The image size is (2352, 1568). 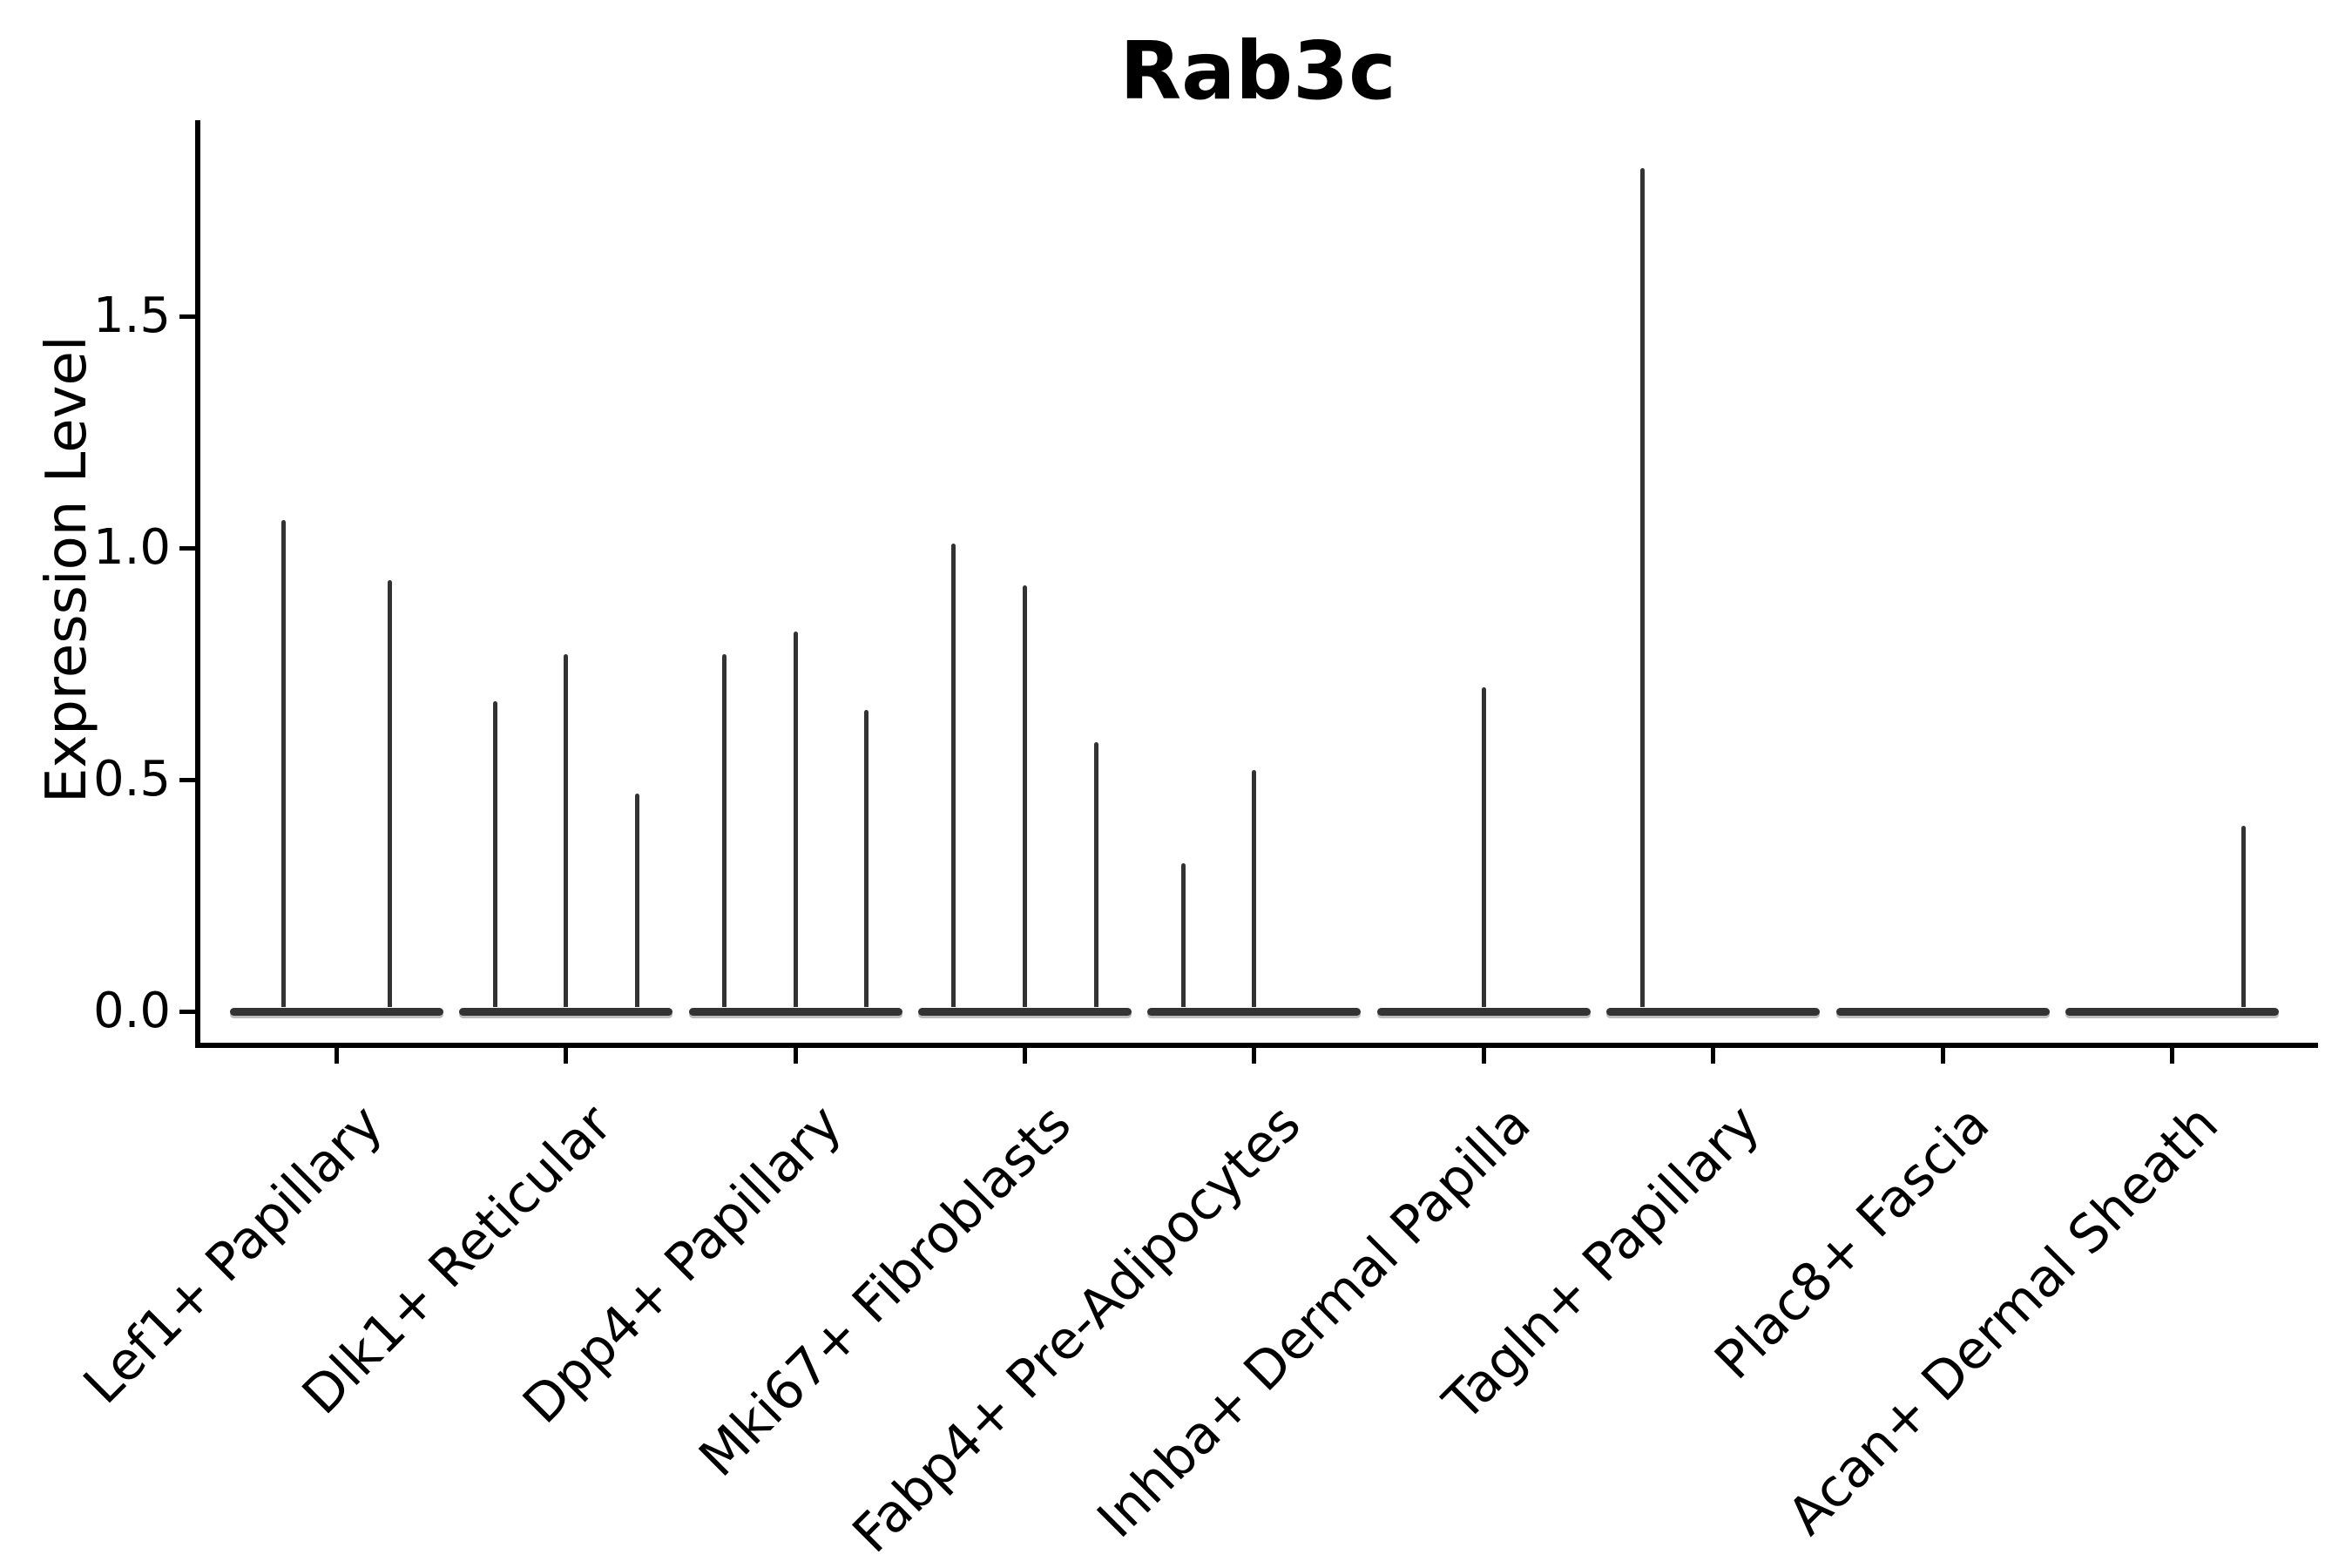 I want to click on y-tick-label: 0.5, so click(x=131, y=780).